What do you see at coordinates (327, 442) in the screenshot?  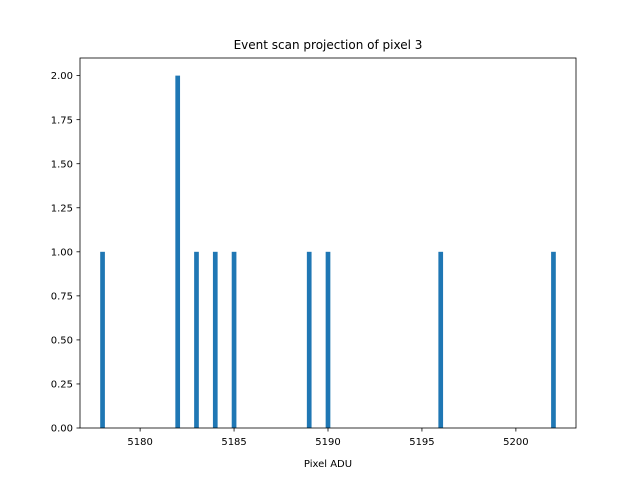 I see `x-tick-label: 5190` at bounding box center [327, 442].